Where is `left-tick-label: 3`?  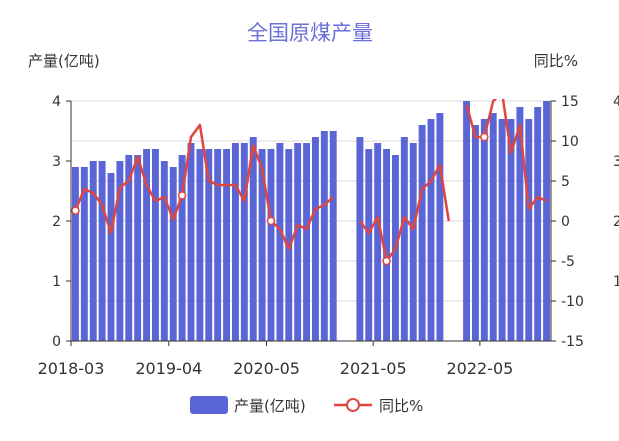 left-tick-label: 3 is located at coordinates (56, 162).